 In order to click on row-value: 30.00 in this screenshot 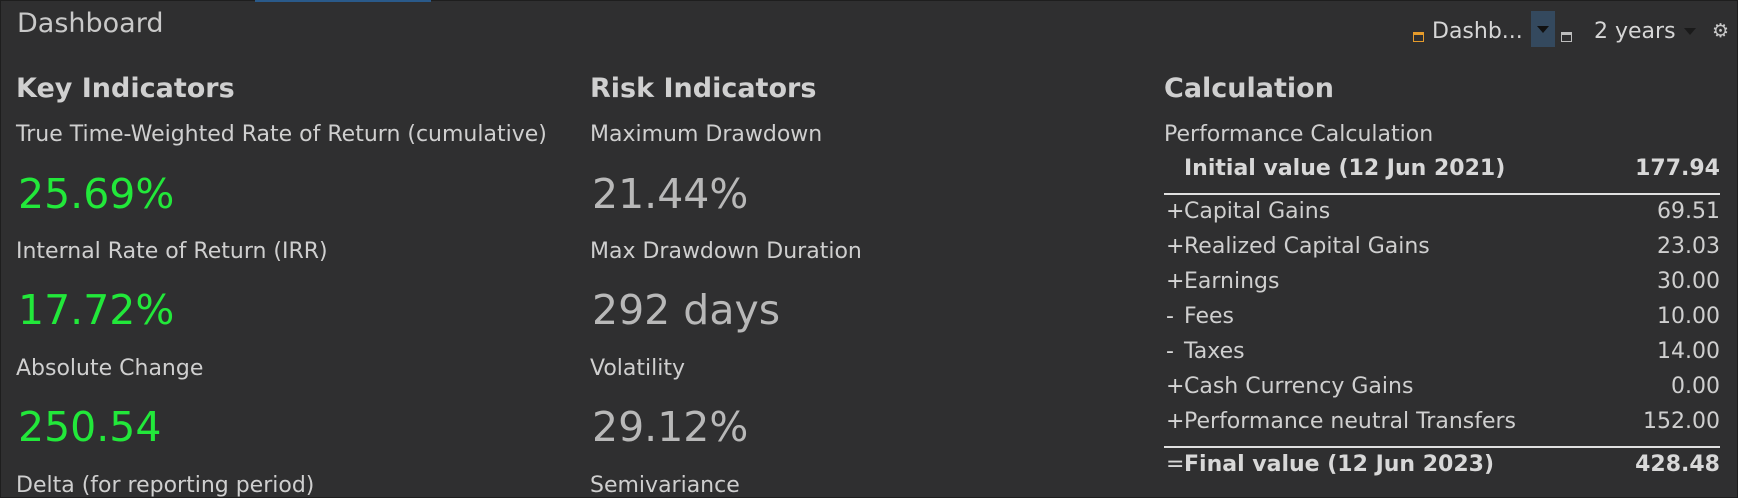, I will do `click(1688, 281)`.